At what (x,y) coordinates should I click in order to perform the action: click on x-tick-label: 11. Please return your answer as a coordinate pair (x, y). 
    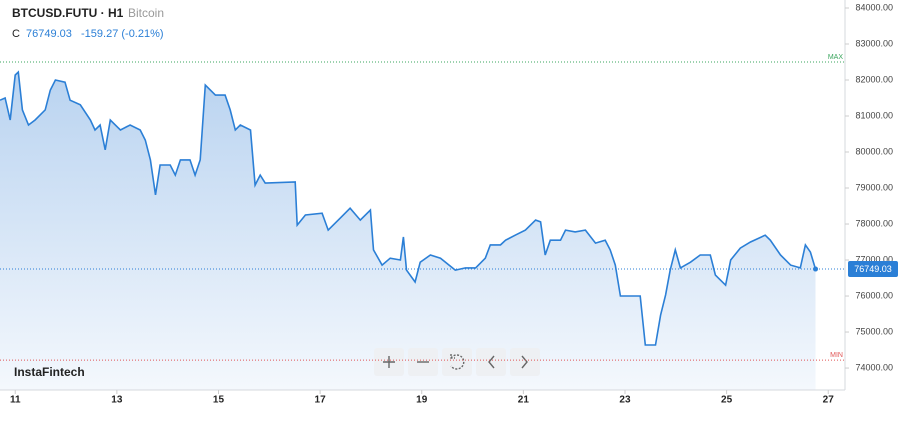
    Looking at the image, I should click on (15, 400).